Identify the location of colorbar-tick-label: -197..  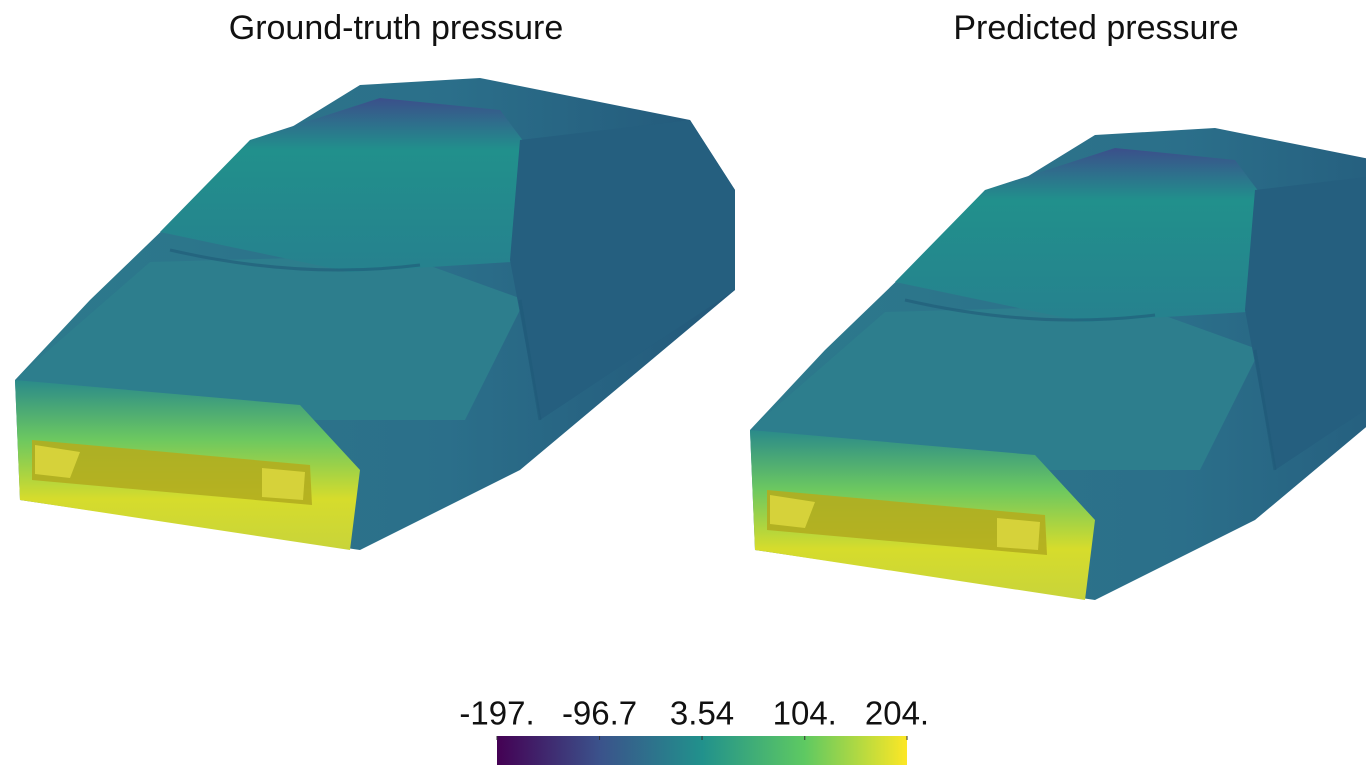
(496, 713).